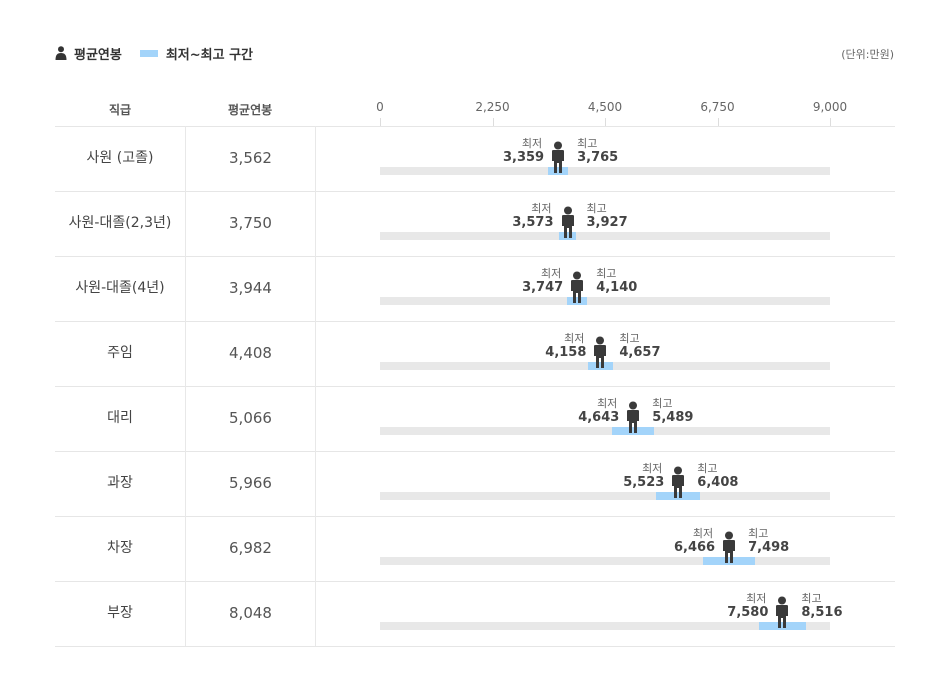  I want to click on x-tick-label: 2,250, so click(492, 107).